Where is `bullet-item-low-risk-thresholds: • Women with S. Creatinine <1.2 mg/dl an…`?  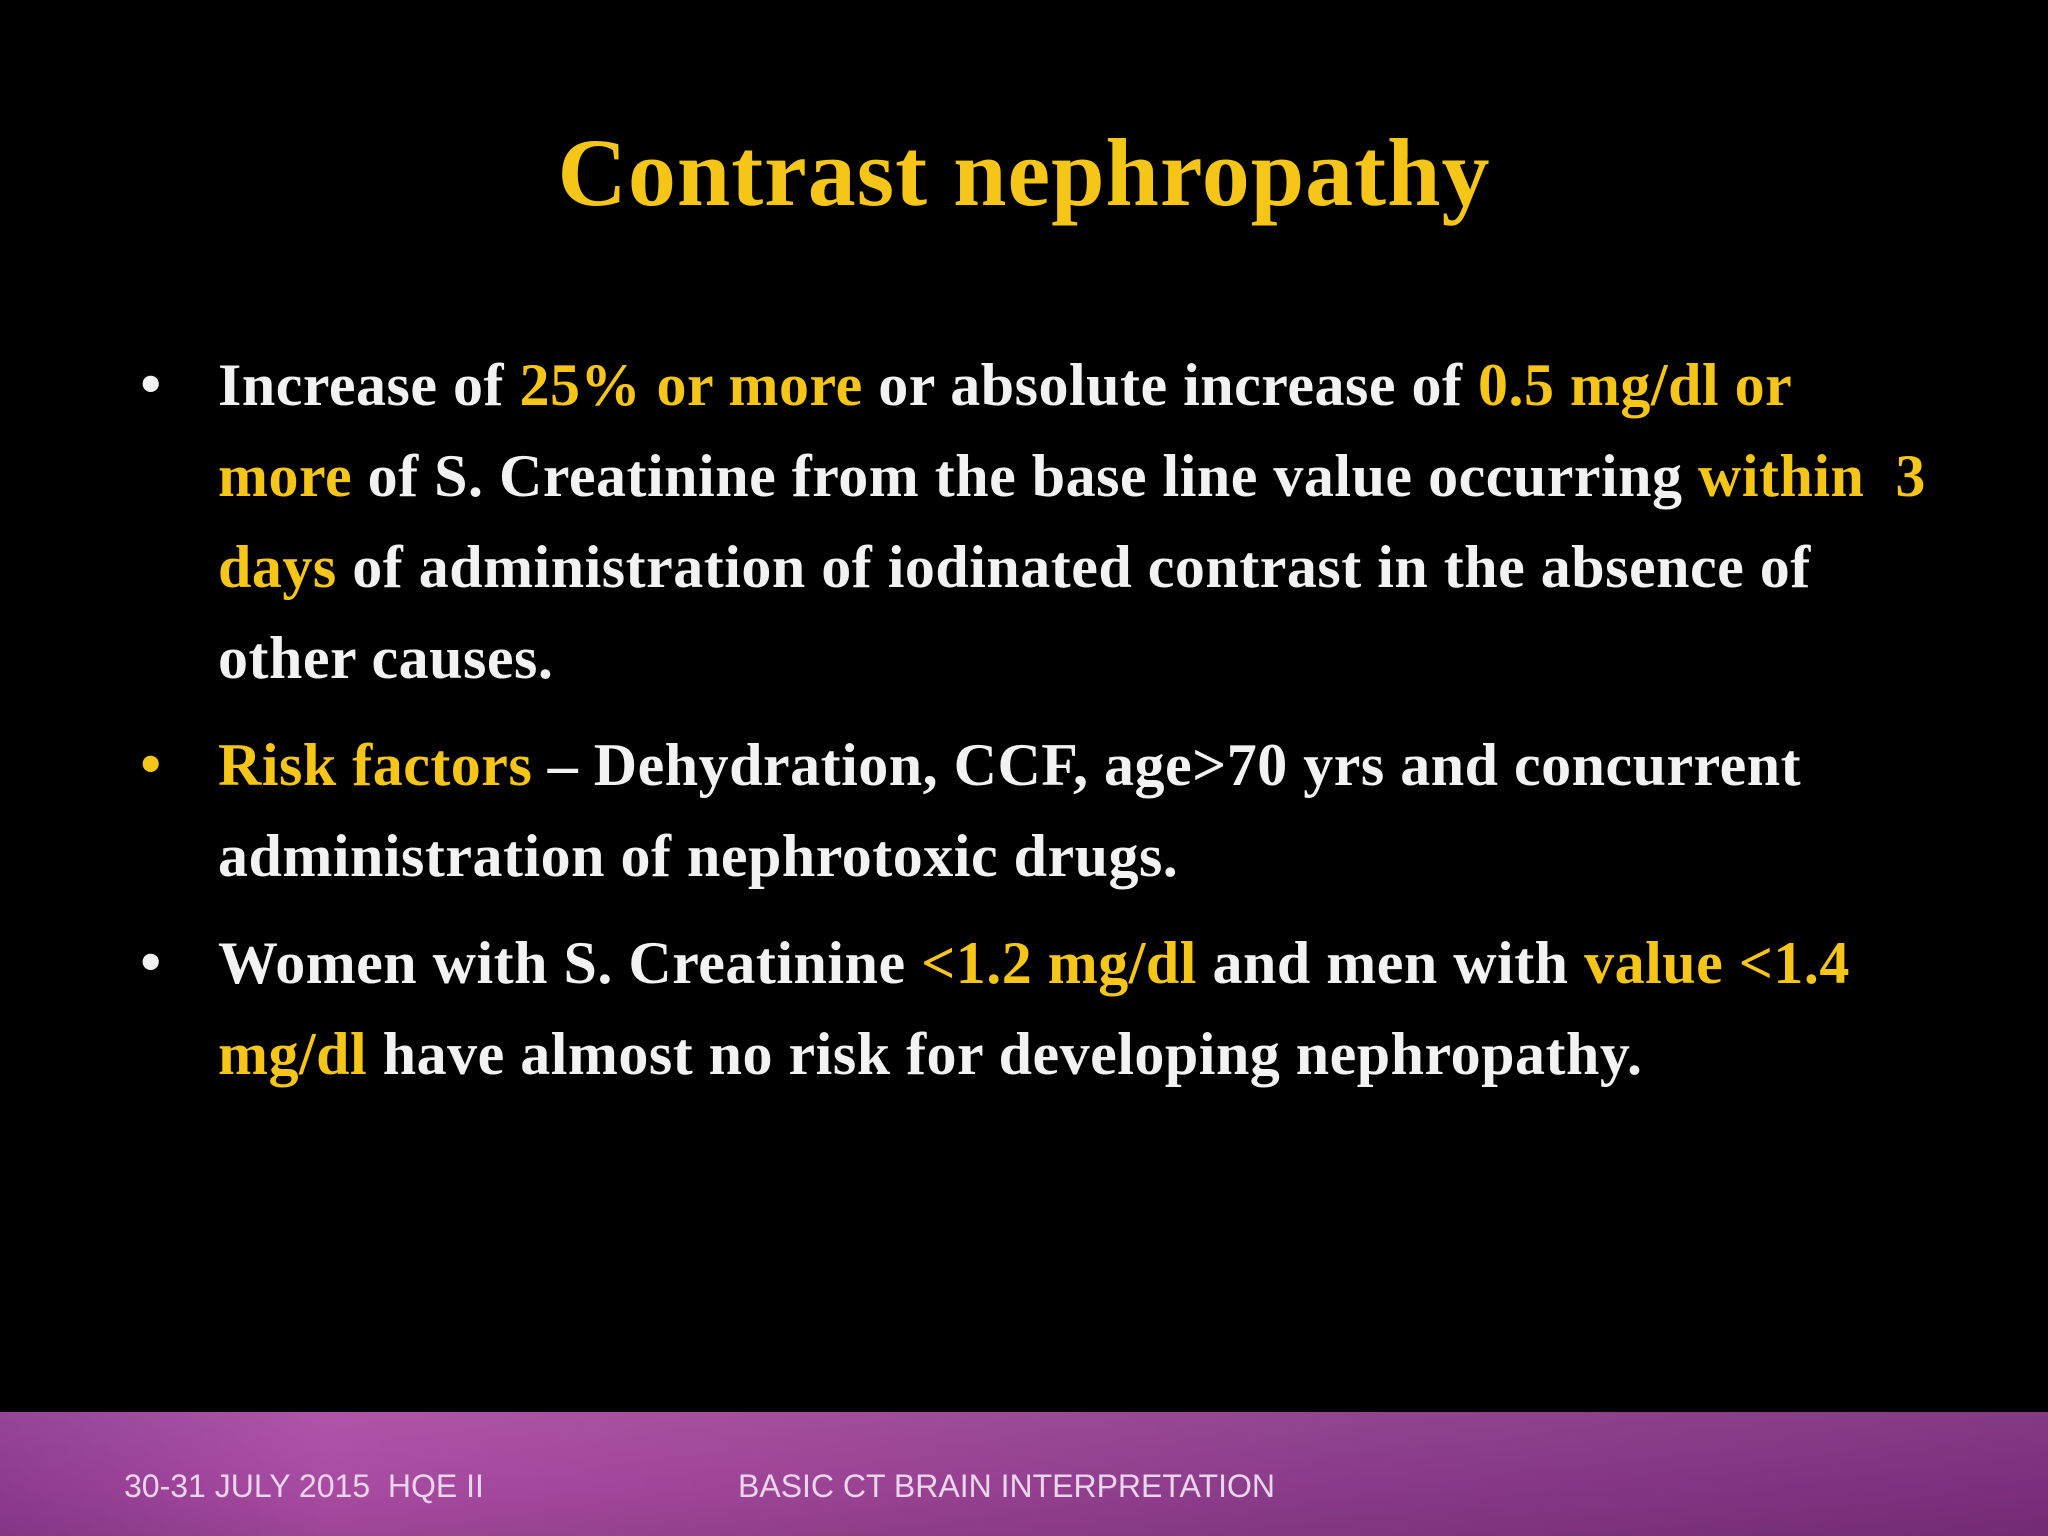
bullet-item-low-risk-thresholds: • Women with S. Creatinine <1.2 mg/dl an… is located at coordinates (1030, 1009).